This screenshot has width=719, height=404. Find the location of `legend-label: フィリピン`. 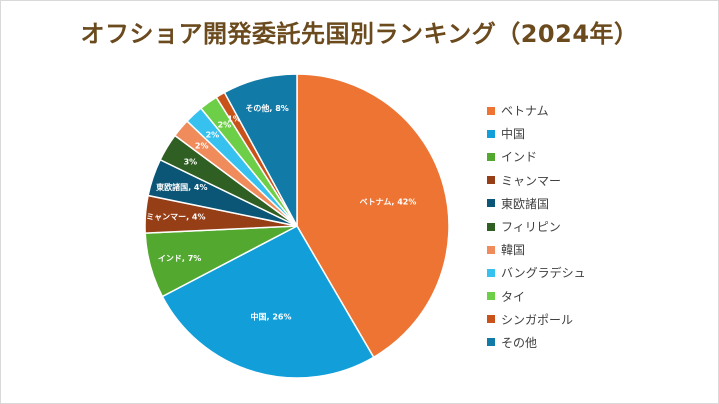

legend-label: フィリピン is located at coordinates (531, 227).